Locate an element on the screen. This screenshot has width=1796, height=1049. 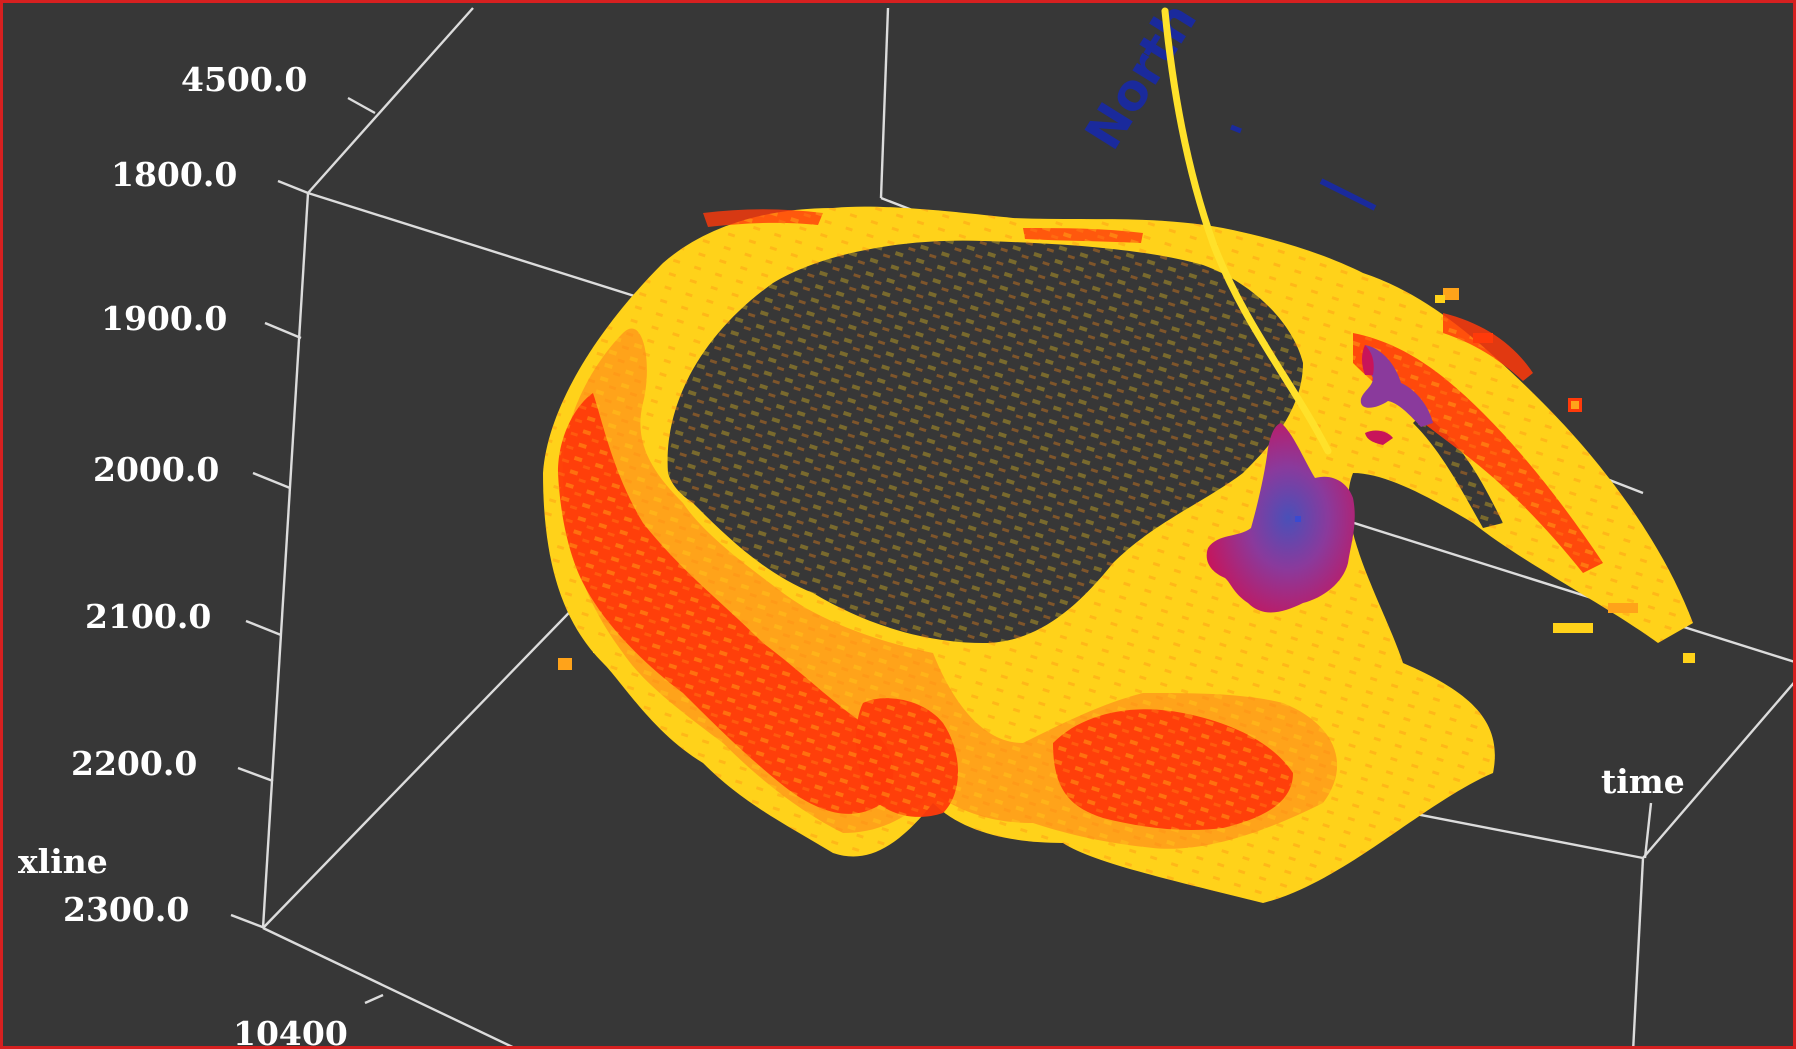
inline-tick-label: 4500.0 is located at coordinates (244, 79).